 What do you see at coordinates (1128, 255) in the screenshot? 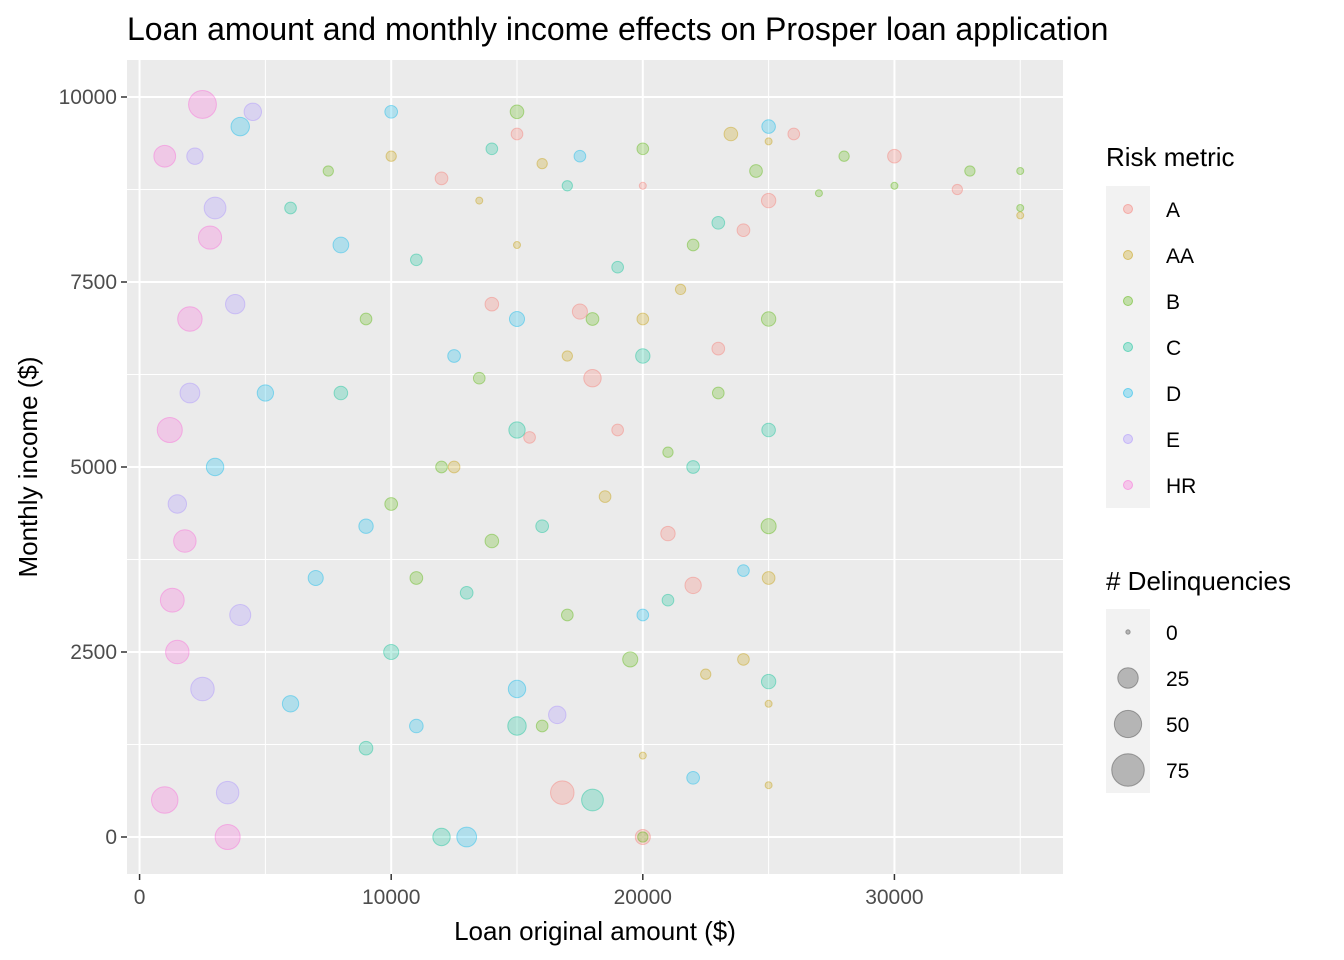
I see `legend-key-aa` at bounding box center [1128, 255].